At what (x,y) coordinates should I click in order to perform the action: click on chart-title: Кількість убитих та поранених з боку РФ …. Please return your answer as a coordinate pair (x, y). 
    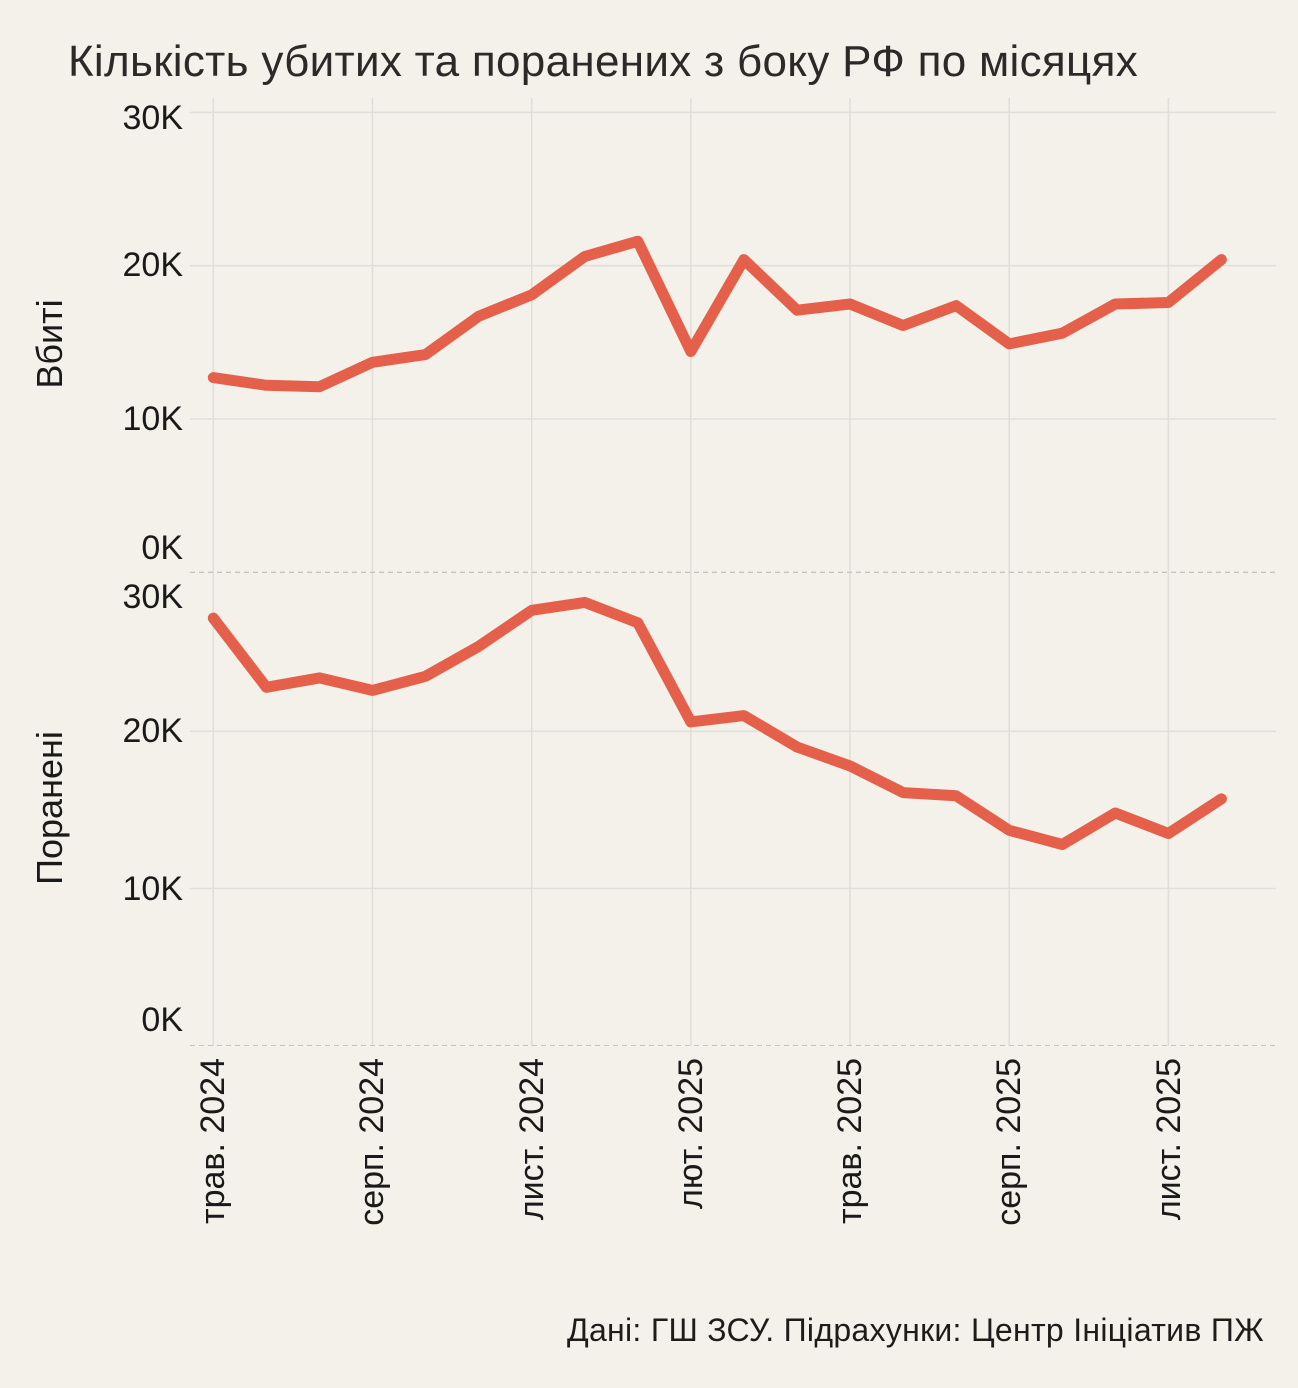
    Looking at the image, I should click on (603, 61).